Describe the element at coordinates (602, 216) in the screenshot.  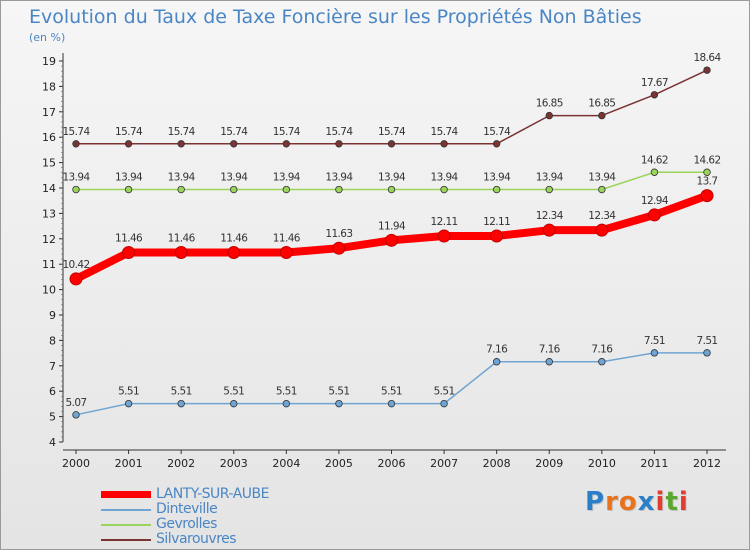
I see `data-label: 12.34` at that location.